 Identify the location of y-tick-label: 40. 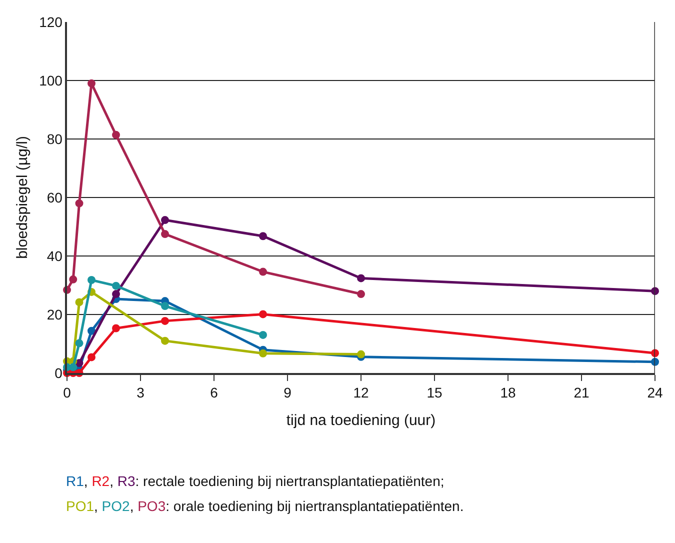
(54, 256).